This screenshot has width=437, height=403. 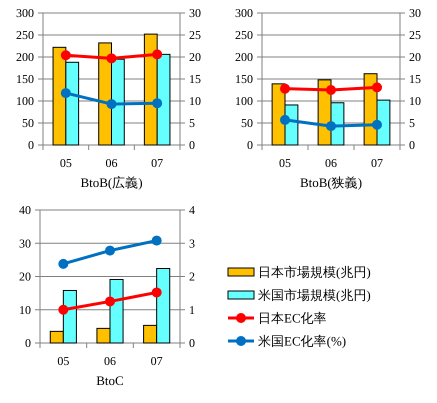 I want to click on y-tick-label: 10, so click(x=25, y=309).